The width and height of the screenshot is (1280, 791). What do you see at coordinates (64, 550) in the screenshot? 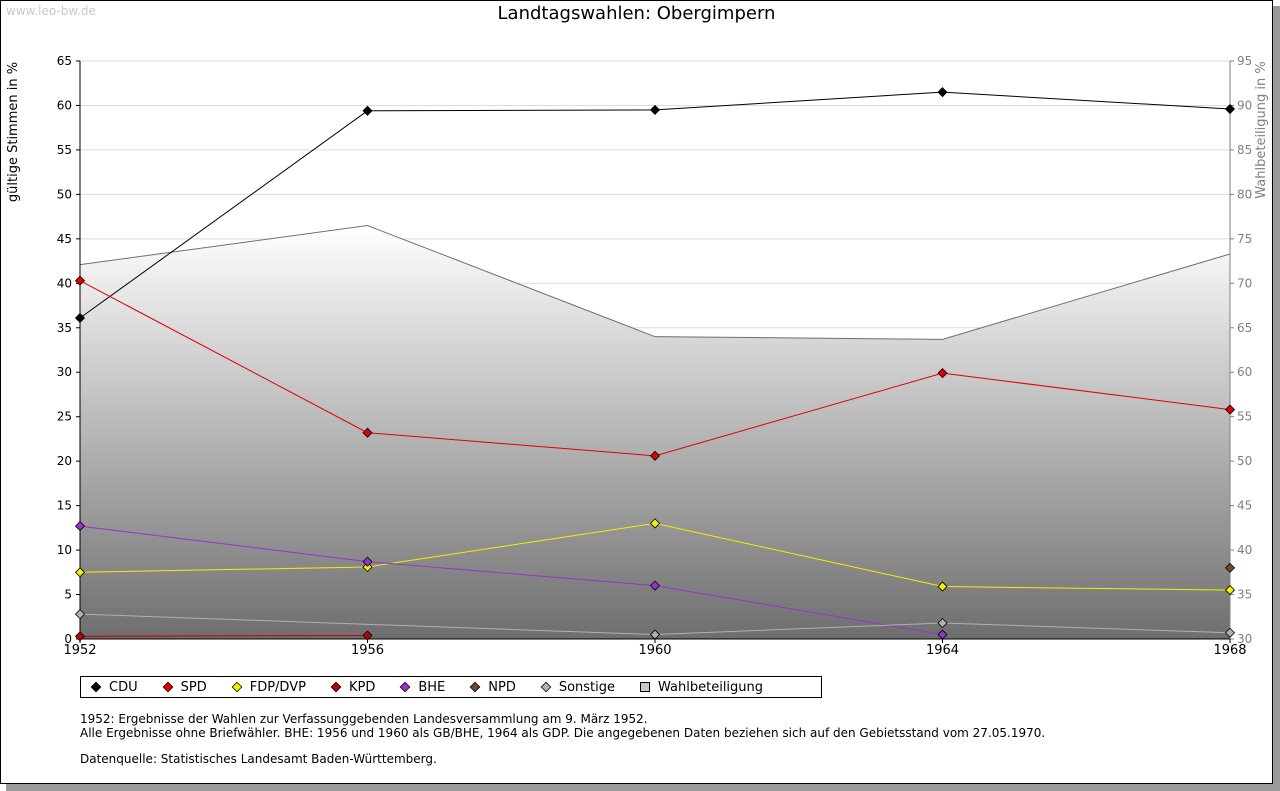
I see `y-tick-label: 10` at bounding box center [64, 550].